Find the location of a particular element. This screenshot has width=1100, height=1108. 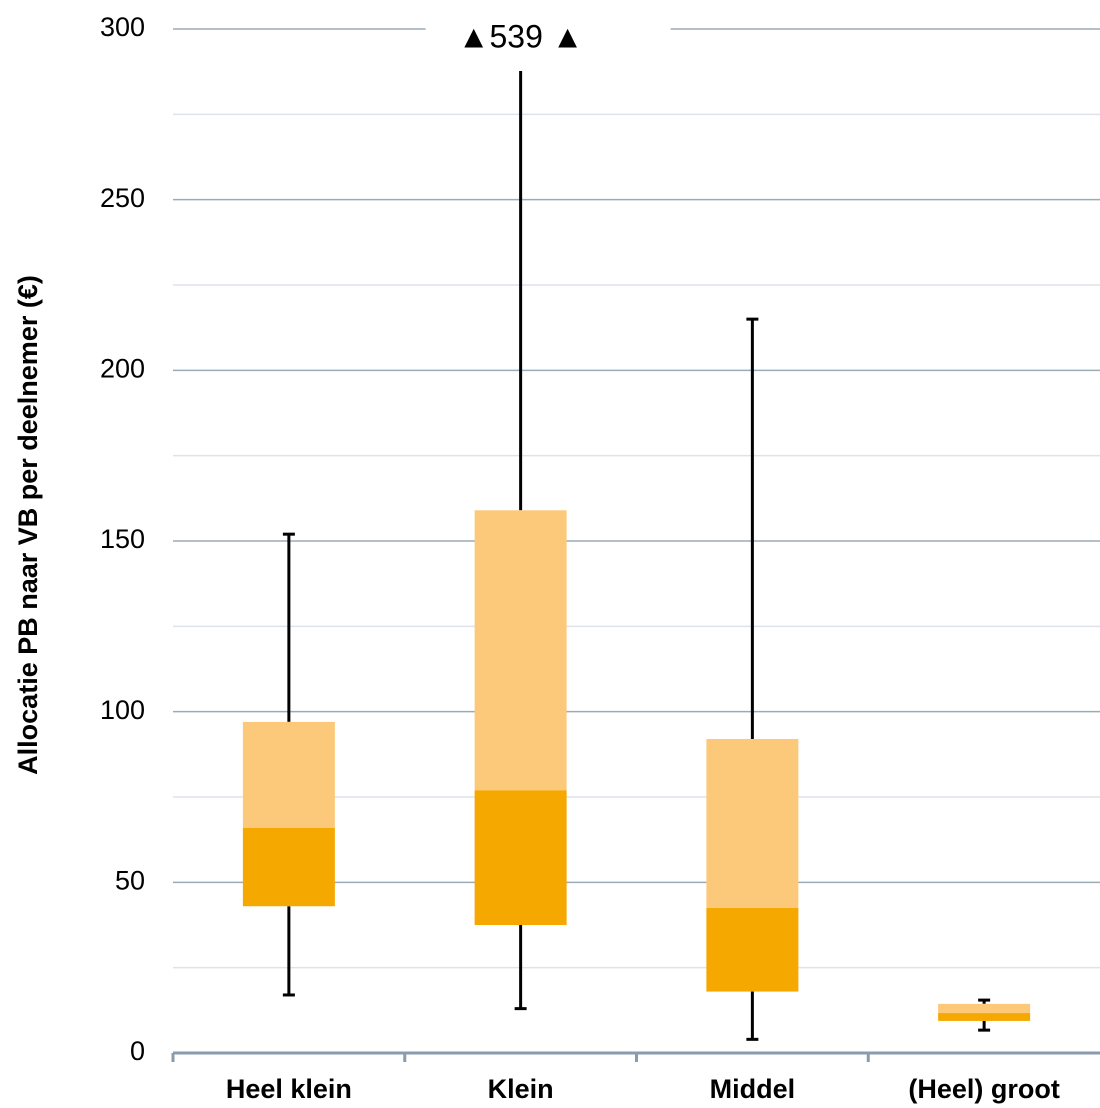

y-tick-label: 150 is located at coordinates (122, 539).